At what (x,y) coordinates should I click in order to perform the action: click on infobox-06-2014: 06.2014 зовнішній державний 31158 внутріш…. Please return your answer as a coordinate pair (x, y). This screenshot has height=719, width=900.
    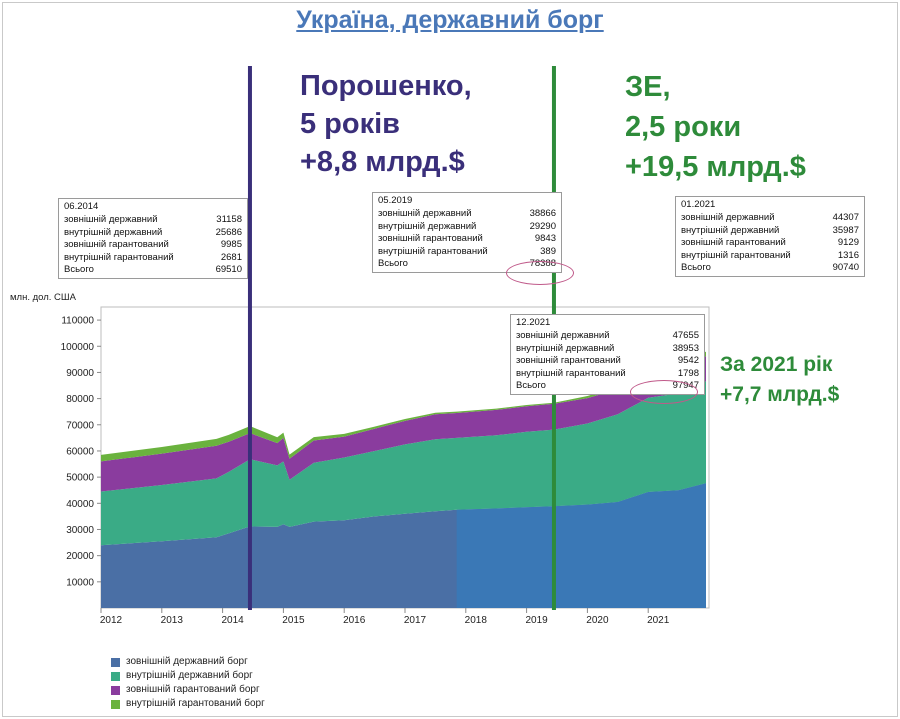
    Looking at the image, I should click on (153, 239).